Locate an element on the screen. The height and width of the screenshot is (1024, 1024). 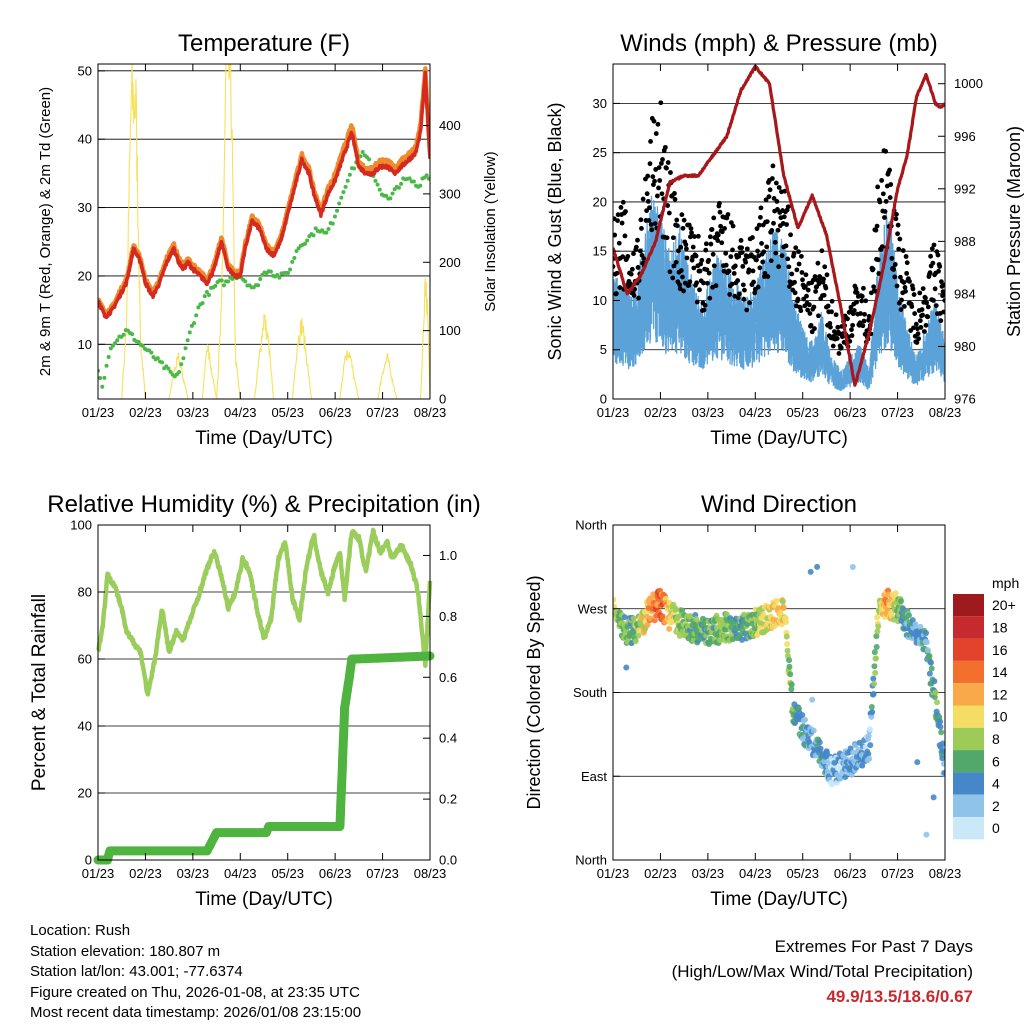
y2-axis-label: Solar Insolation (Yellow) is located at coordinates (490, 231).